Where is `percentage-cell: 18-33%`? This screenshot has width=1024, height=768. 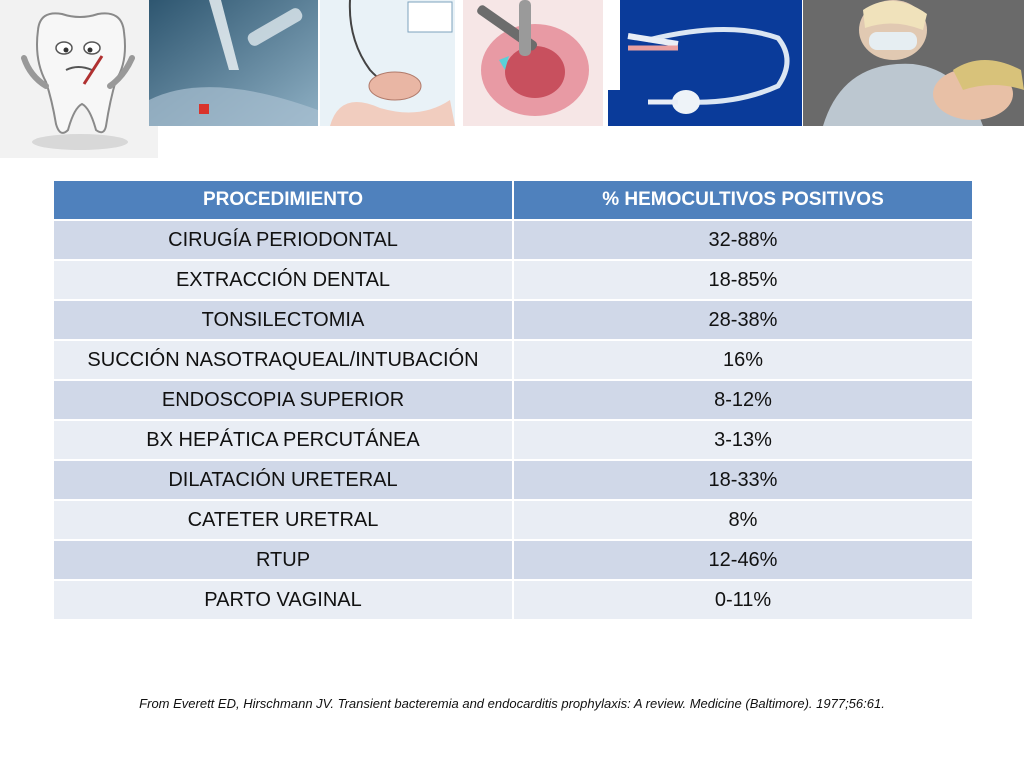 percentage-cell: 18-33% is located at coordinates (743, 480).